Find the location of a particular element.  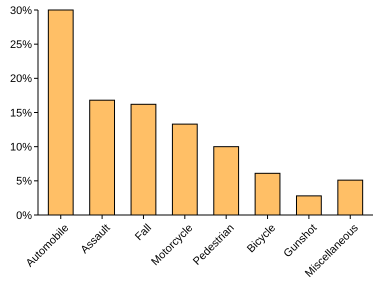

y-tick-label: 5% is located at coordinates (24, 182).